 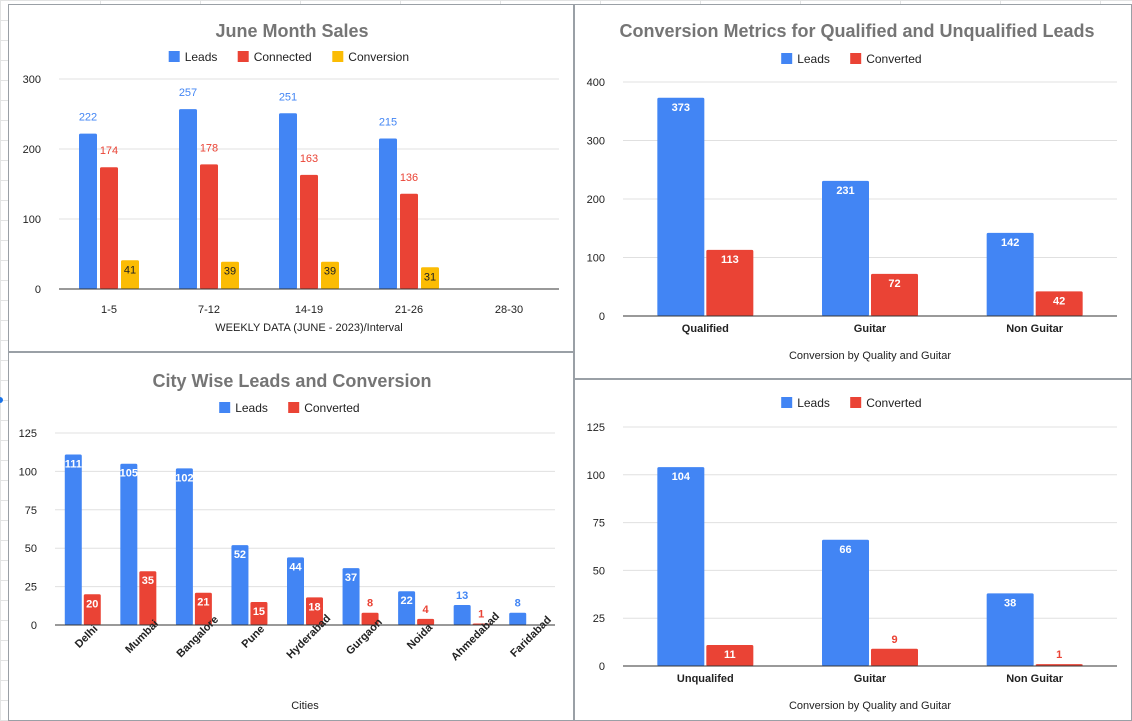 What do you see at coordinates (388, 123) in the screenshot?
I see `data-label-leads-21-26: 215` at bounding box center [388, 123].